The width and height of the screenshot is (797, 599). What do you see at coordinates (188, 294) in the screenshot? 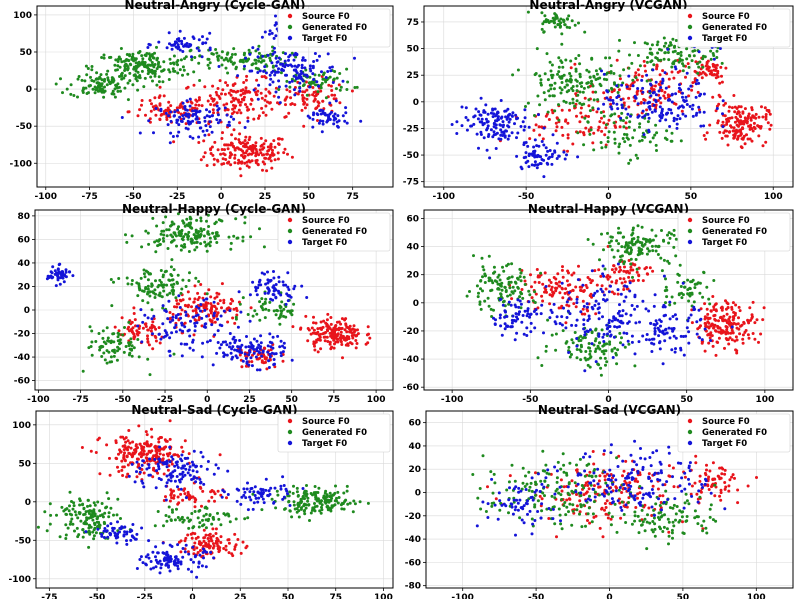
I see `series-generated-f0` at bounding box center [188, 294].